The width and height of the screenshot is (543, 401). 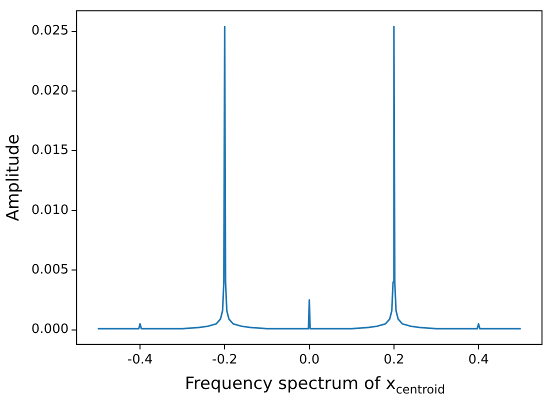 What do you see at coordinates (50, 31) in the screenshot?
I see `y-tick-label: 0.025` at bounding box center [50, 31].